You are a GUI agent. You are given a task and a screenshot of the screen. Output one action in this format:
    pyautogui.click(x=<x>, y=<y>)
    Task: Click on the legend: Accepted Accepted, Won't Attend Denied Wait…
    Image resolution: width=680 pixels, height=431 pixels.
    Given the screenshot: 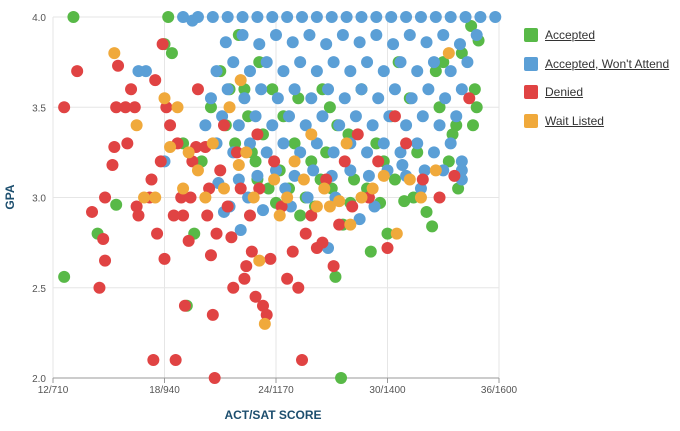 What is the action you would take?
    pyautogui.click(x=596, y=83)
    